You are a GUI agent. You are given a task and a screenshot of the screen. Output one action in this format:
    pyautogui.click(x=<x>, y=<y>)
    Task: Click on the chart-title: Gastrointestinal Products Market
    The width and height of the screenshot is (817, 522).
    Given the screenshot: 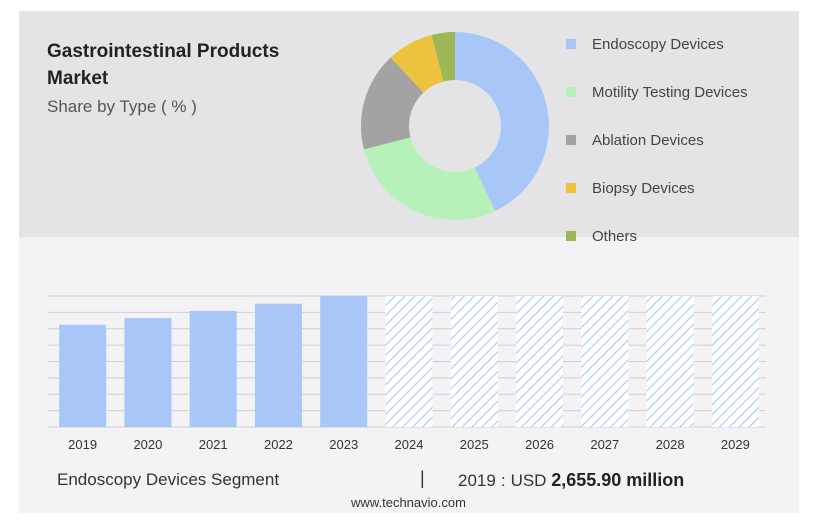 What is the action you would take?
    pyautogui.click(x=163, y=65)
    